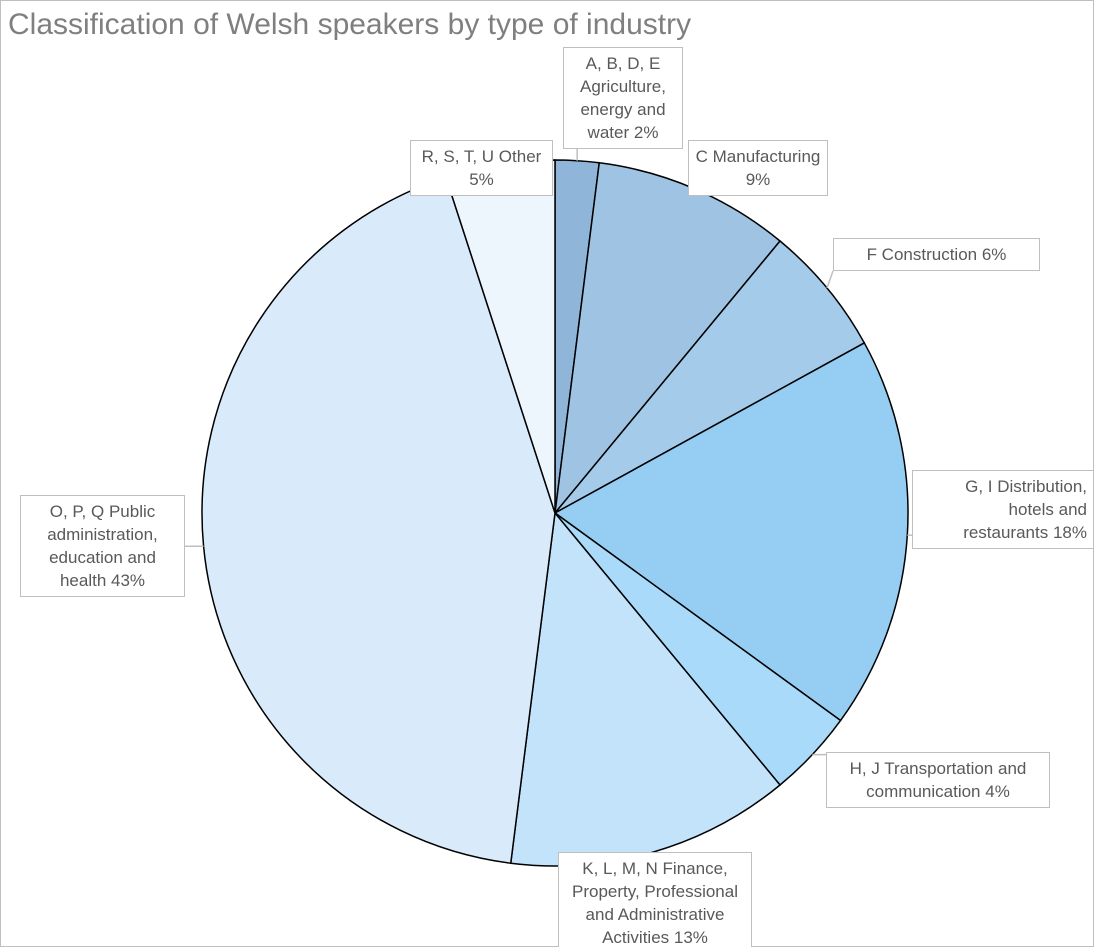 This screenshot has height=947, width=1094. What do you see at coordinates (922, 254) in the screenshot?
I see `category-label: F Construction` at bounding box center [922, 254].